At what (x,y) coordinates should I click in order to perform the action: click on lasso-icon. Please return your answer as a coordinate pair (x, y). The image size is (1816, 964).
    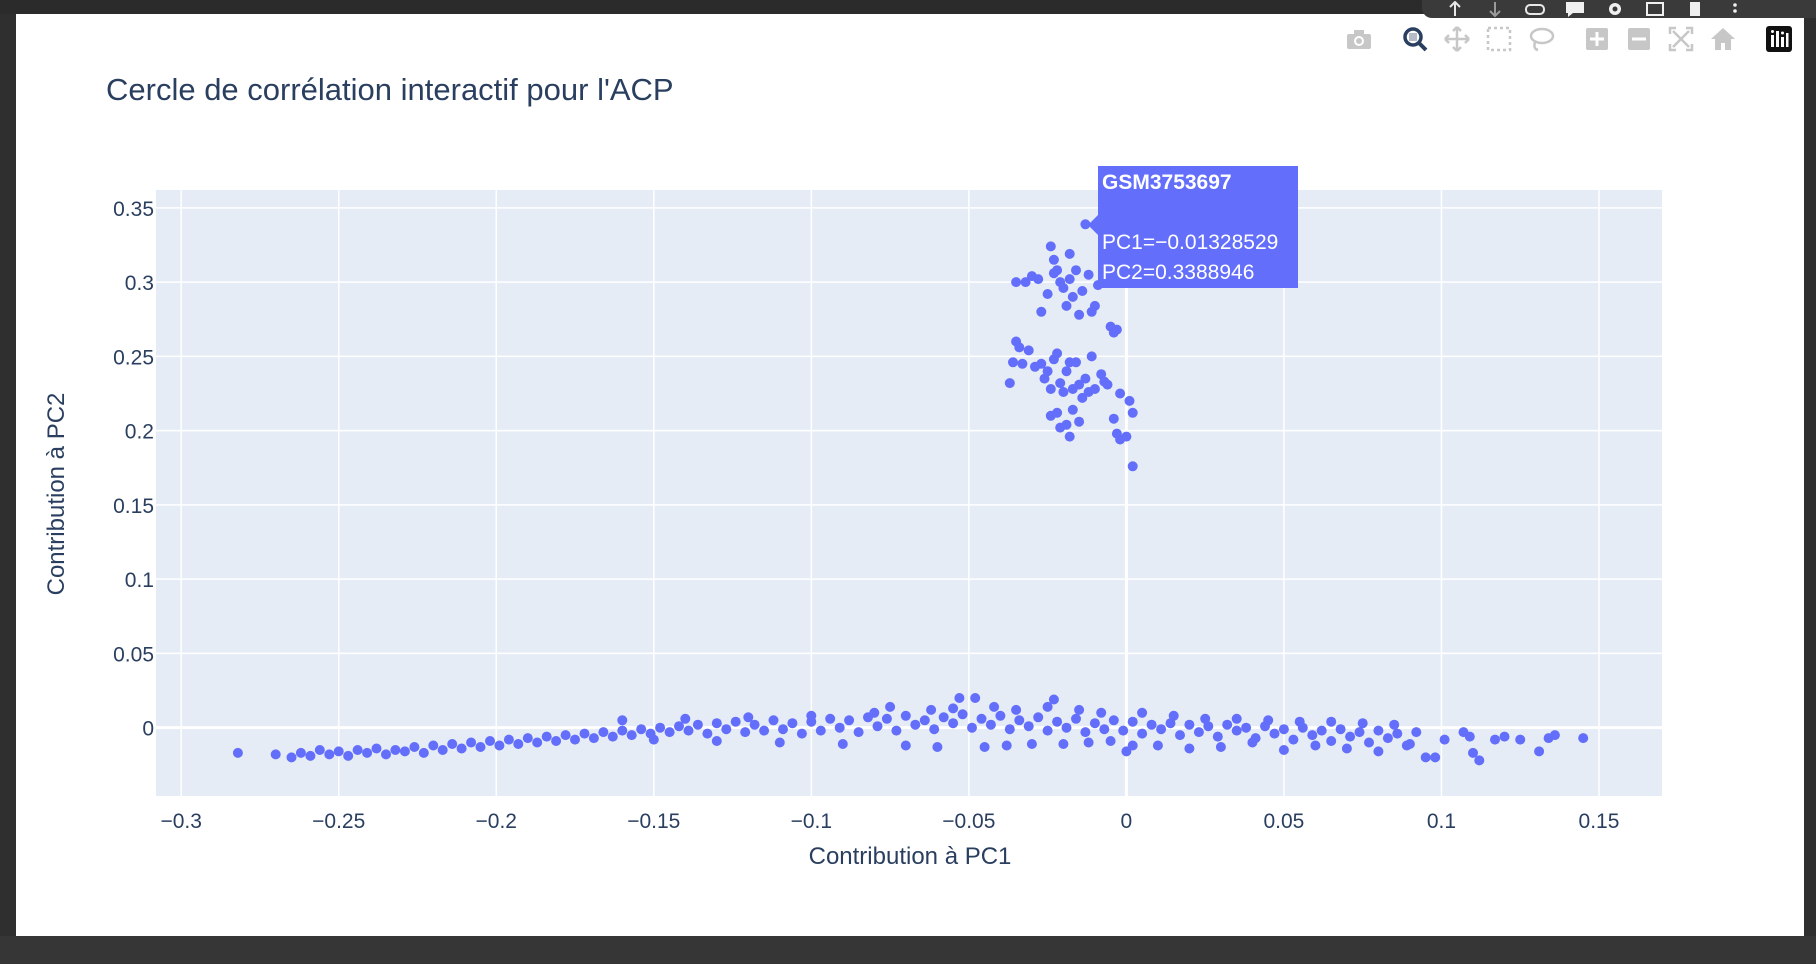
    Looking at the image, I should click on (1541, 39).